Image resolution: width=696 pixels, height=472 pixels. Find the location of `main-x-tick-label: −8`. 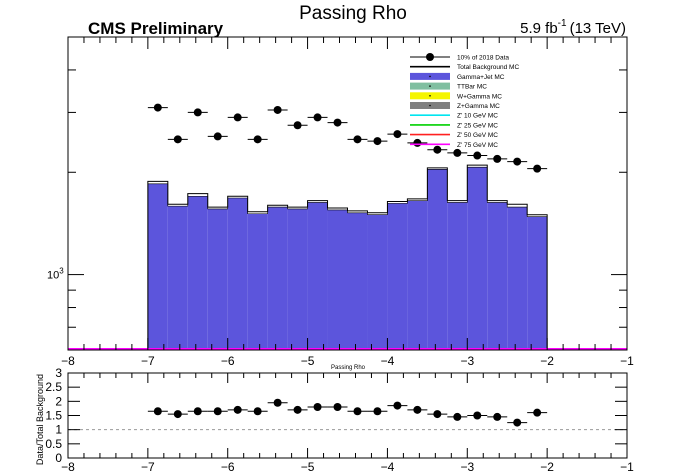

main-x-tick-label: −8 is located at coordinates (68, 361).